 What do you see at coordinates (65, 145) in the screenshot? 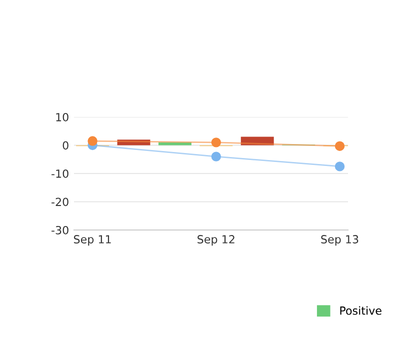
I see `y-tick-label: 0` at bounding box center [65, 145].